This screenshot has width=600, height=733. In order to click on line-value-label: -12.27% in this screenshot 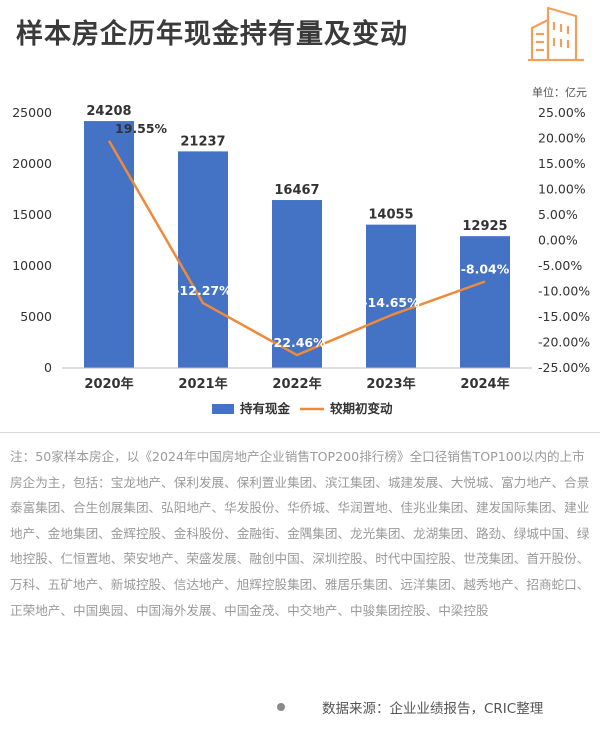, I will do `click(203, 290)`.